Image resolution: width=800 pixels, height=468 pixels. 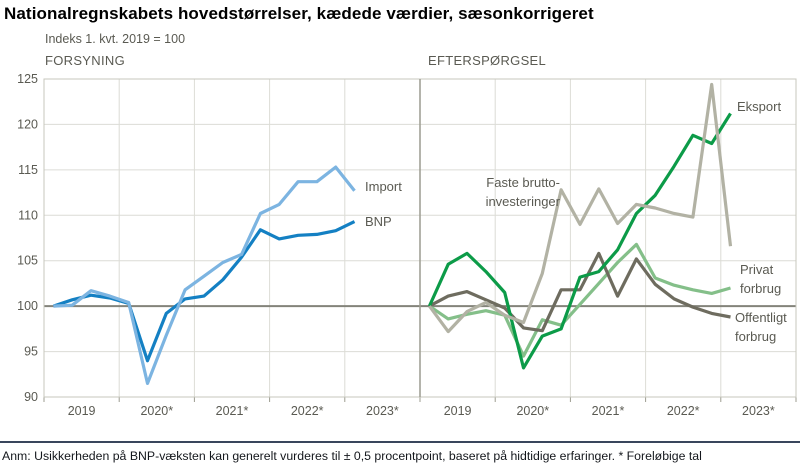 What do you see at coordinates (232, 411) in the screenshot?
I see `x-axis-label-panel0-2021*: 2021*` at bounding box center [232, 411].